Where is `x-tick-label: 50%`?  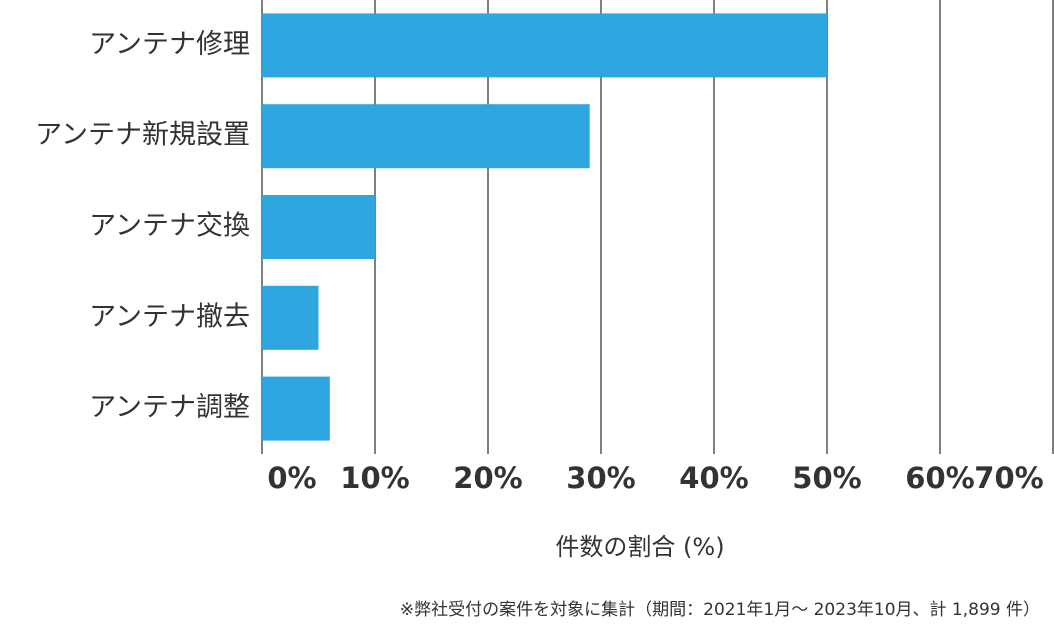 x-tick-label: 50% is located at coordinates (826, 478).